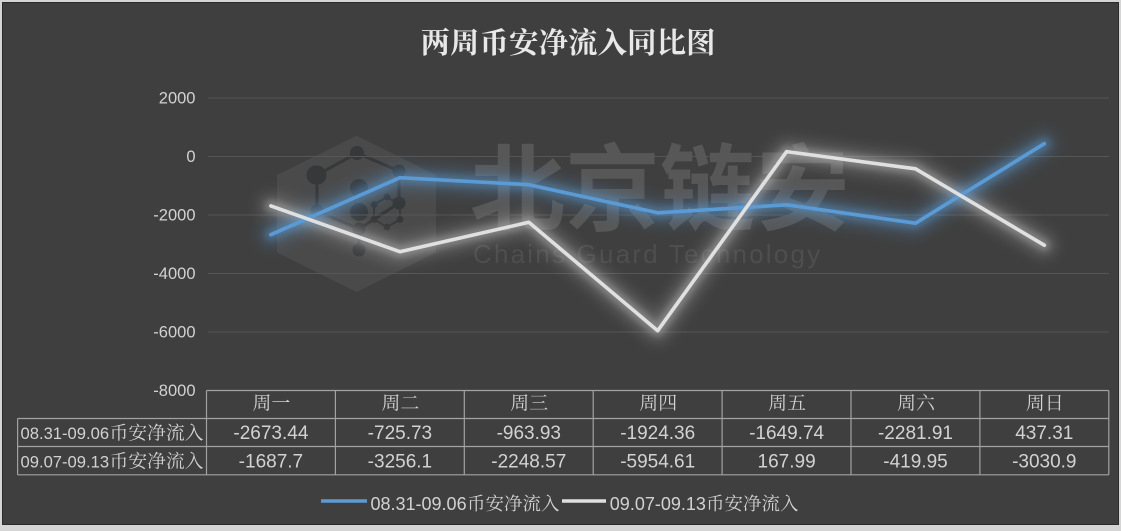 Image resolution: width=1121 pixels, height=531 pixels. What do you see at coordinates (528, 461) in the screenshot?
I see `svg-text: -2248.57` at bounding box center [528, 461].